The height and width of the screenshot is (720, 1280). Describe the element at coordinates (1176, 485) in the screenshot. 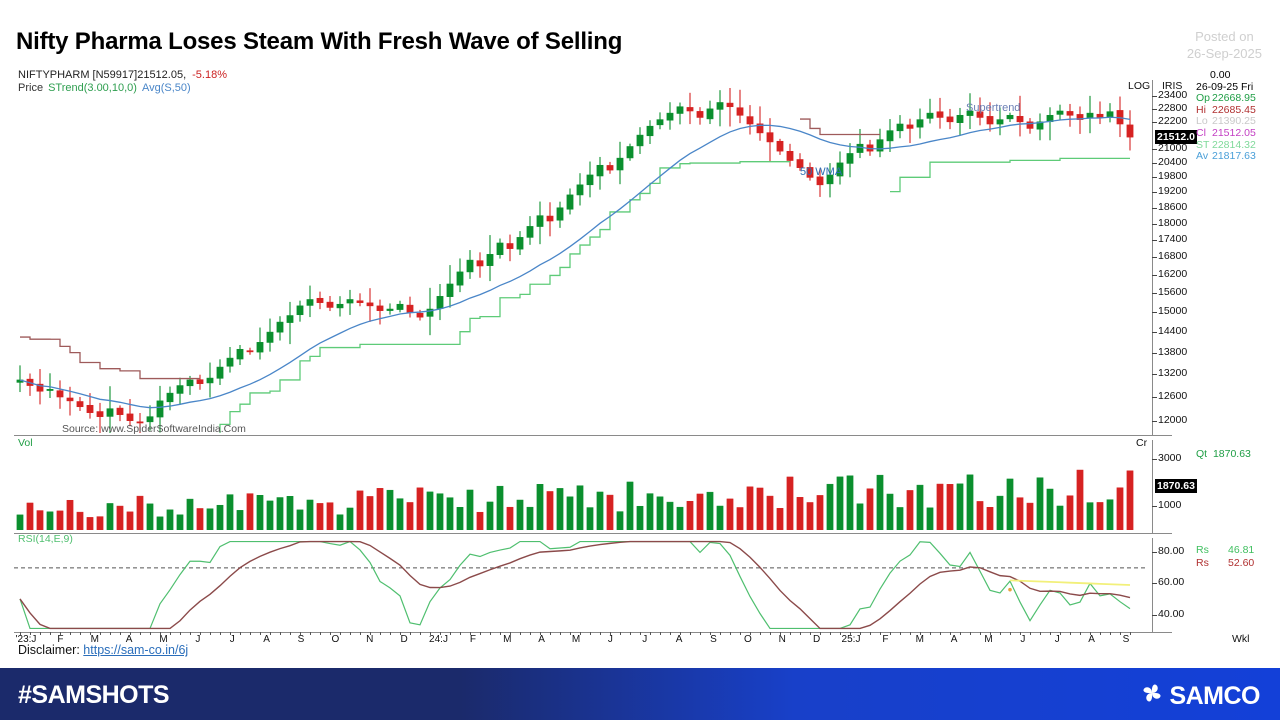

I see `volume-marker: 1870.63` at that location.